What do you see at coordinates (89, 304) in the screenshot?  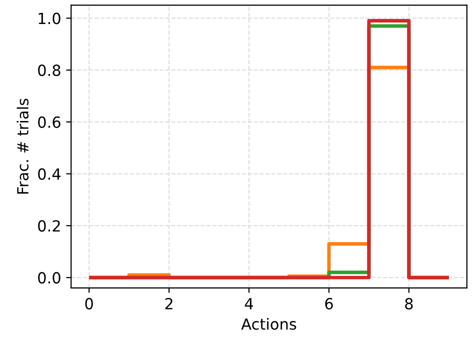 I see `x-tick-label: 0` at bounding box center [89, 304].